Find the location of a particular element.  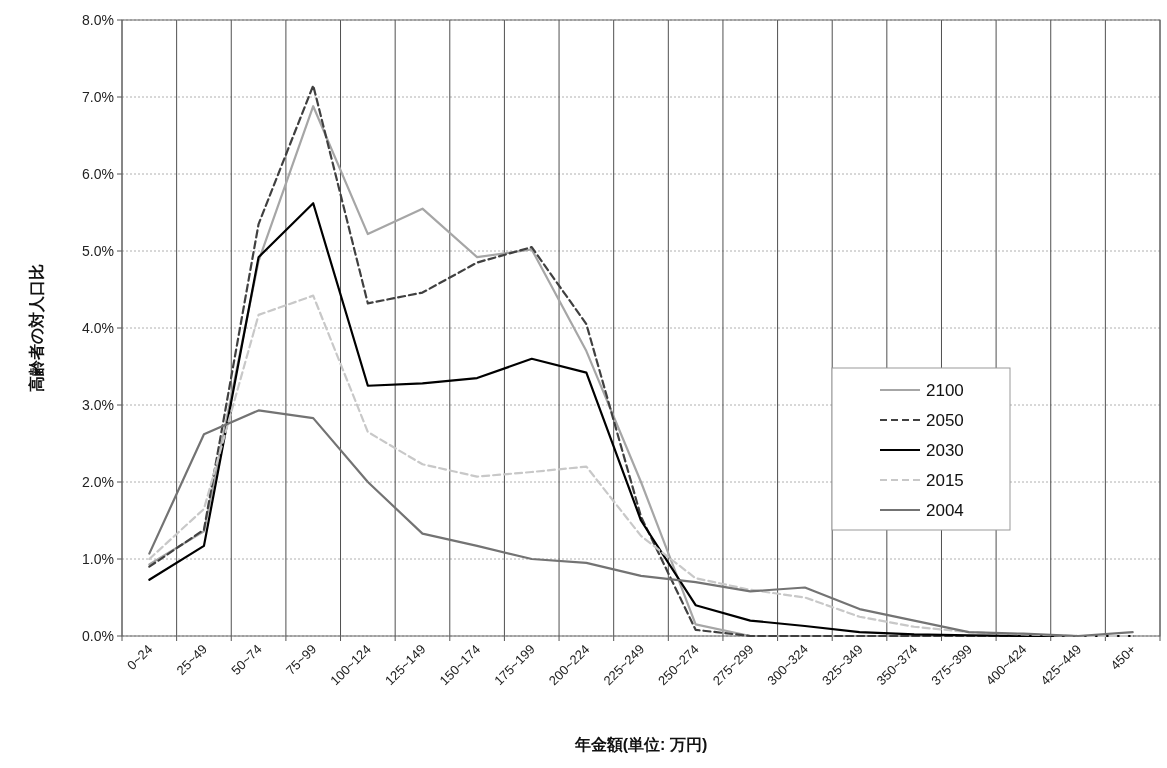

legend-label: 2015 is located at coordinates (945, 480).